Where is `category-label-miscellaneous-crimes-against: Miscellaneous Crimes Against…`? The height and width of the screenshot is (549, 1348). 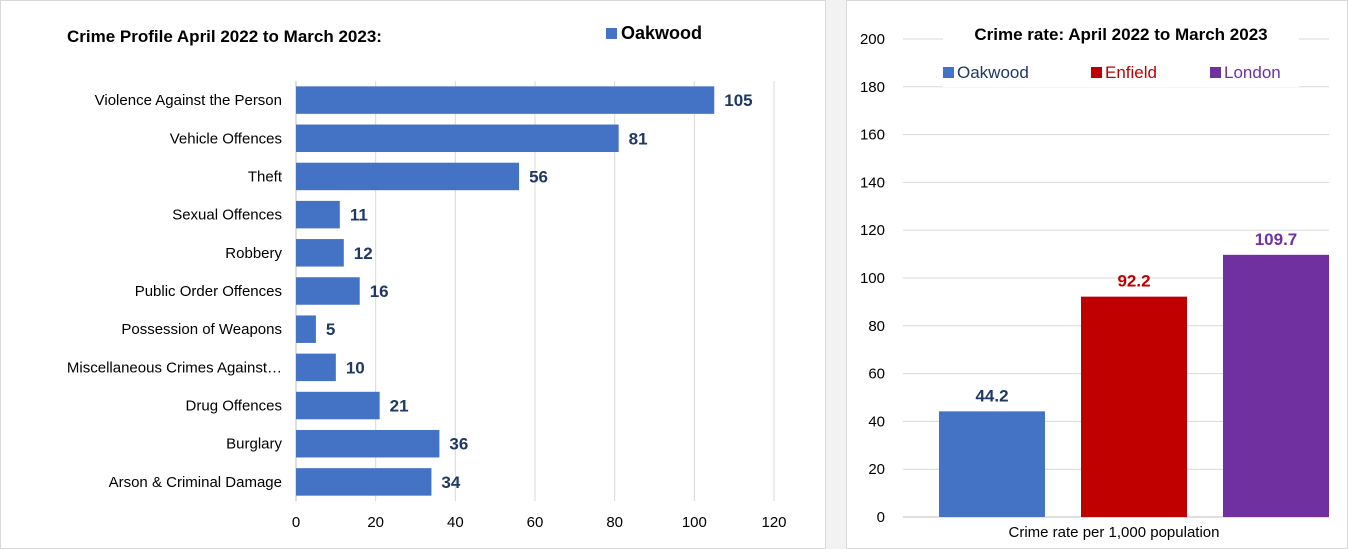
category-label-miscellaneous-crimes-against: Miscellaneous Crimes Against… is located at coordinates (174, 367).